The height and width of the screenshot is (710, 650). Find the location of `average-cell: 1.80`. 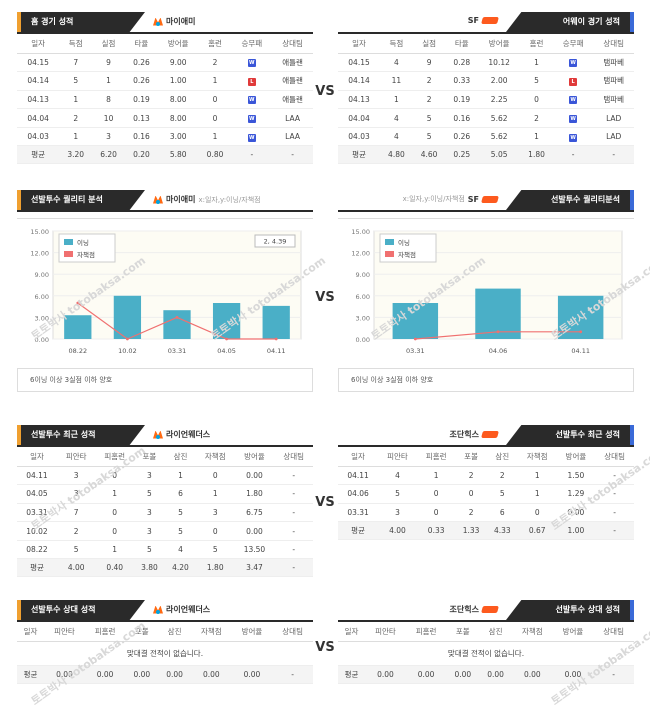

average-cell: 1.80 is located at coordinates (215, 568).